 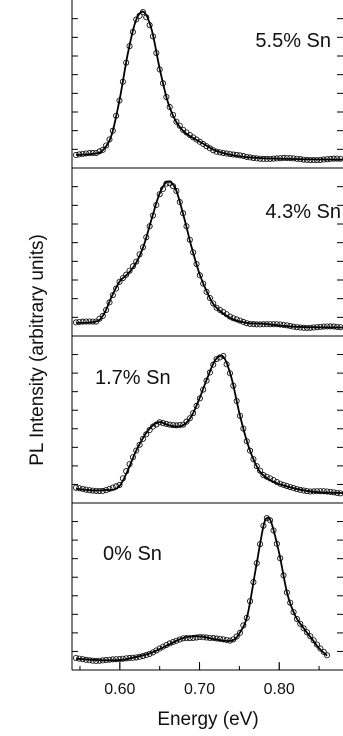 I want to click on panel-label: 1.7% Sn, so click(x=133, y=378).